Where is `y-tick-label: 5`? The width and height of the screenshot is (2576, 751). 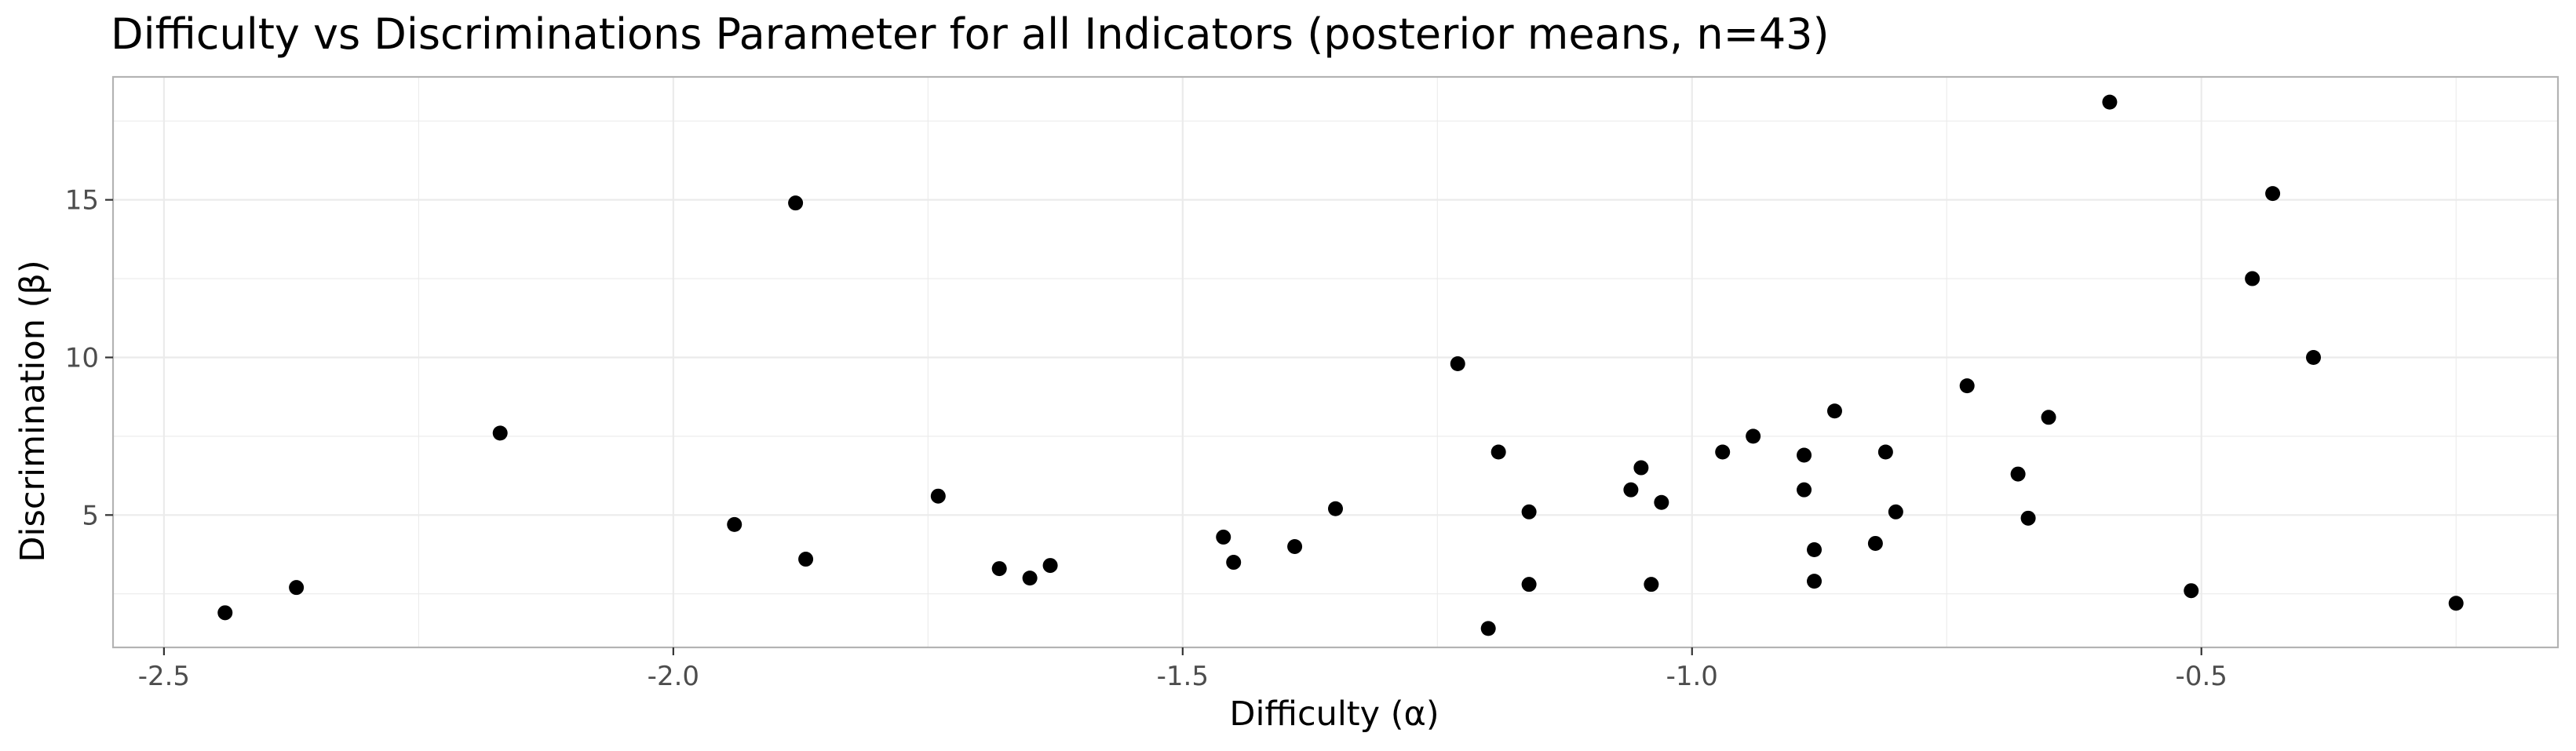 y-tick-label: 5 is located at coordinates (90, 515).